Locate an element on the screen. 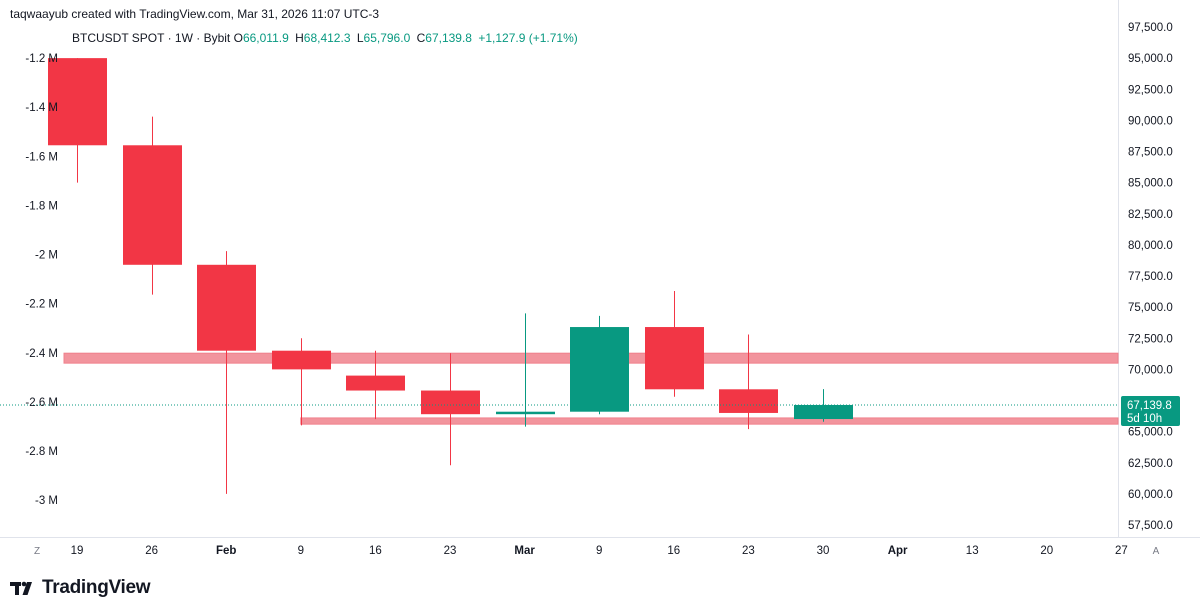  last-price-label: 67,139.8 is located at coordinates (1149, 406).